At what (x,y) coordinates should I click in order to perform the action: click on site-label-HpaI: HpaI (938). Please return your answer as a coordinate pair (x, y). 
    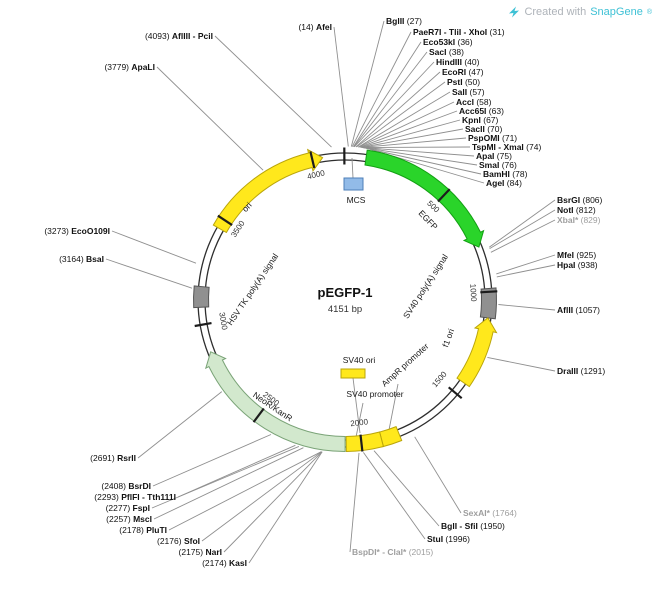
    Looking at the image, I should click on (577, 265).